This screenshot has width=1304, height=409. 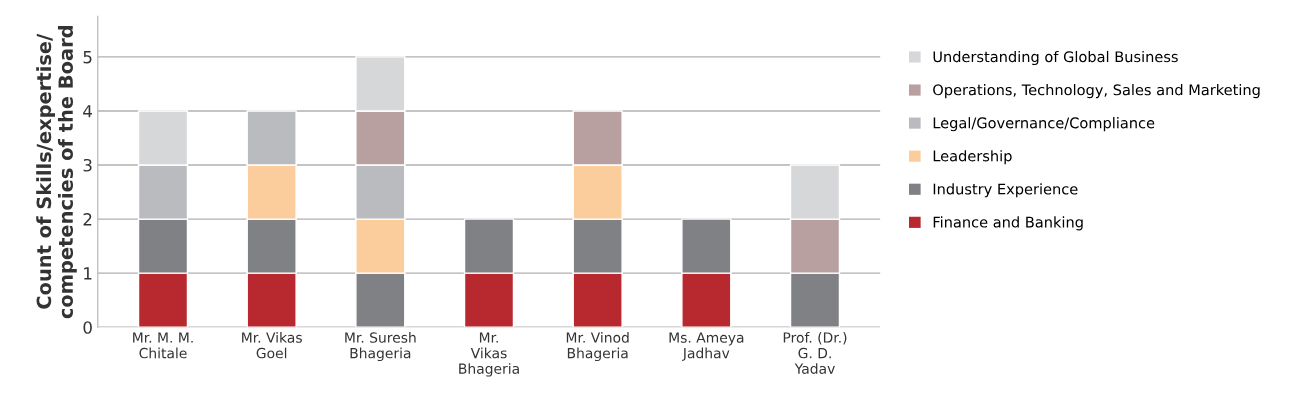 What do you see at coordinates (163, 345) in the screenshot?
I see `x-tick-label: Mr. M. M. Chitale` at bounding box center [163, 345].